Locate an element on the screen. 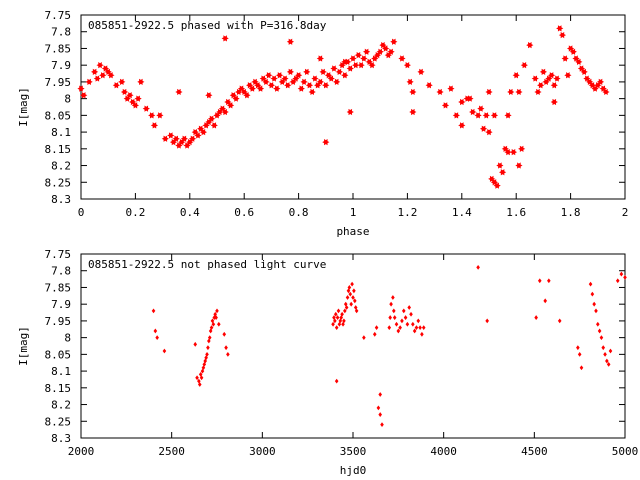  x-tick-label: 4500 is located at coordinates (534, 451).